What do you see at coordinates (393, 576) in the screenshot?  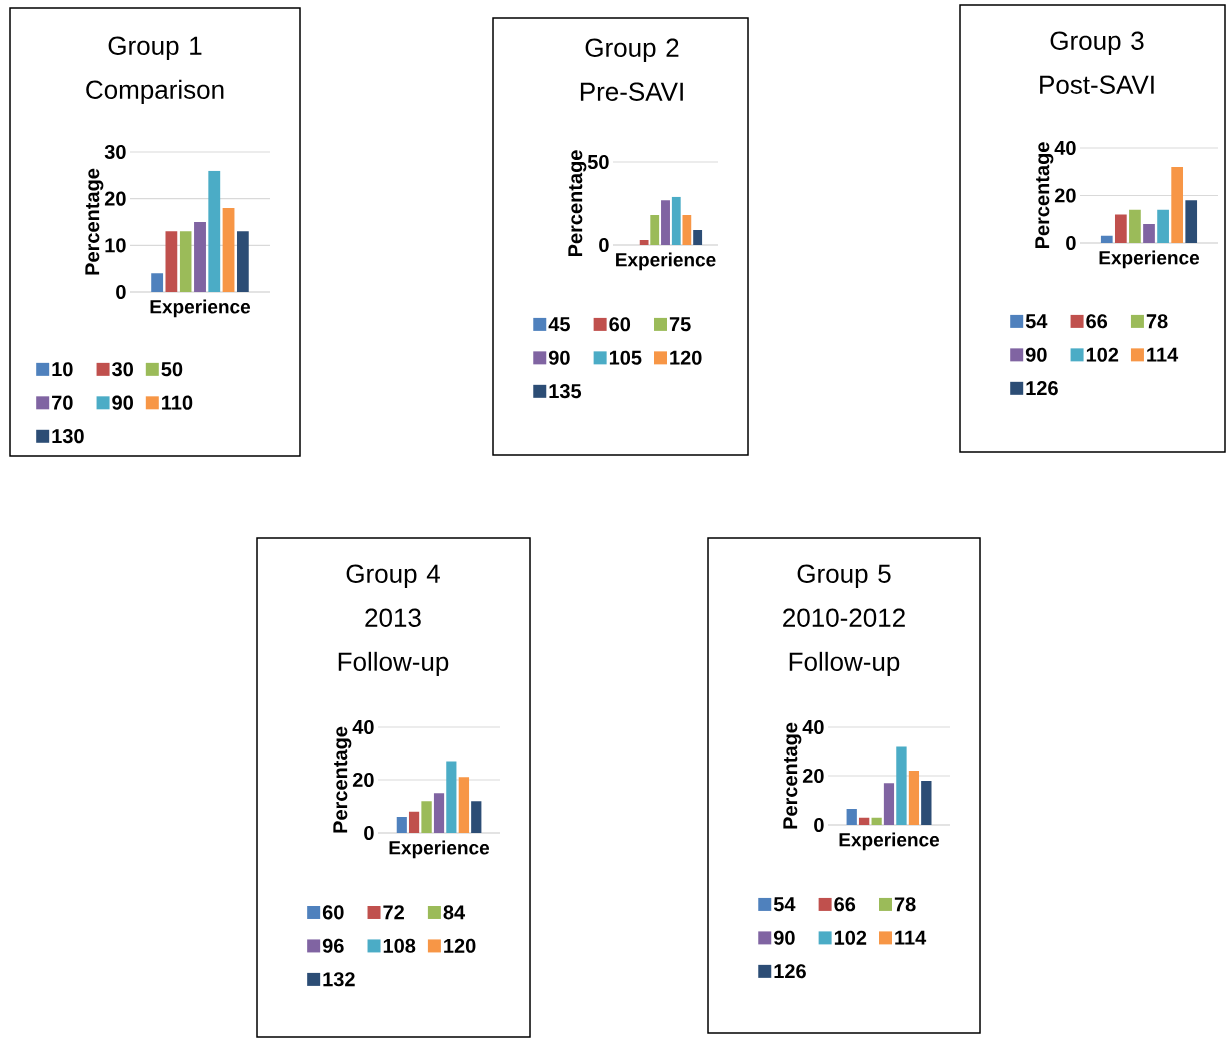 I see `chart-title: Group 4` at bounding box center [393, 576].